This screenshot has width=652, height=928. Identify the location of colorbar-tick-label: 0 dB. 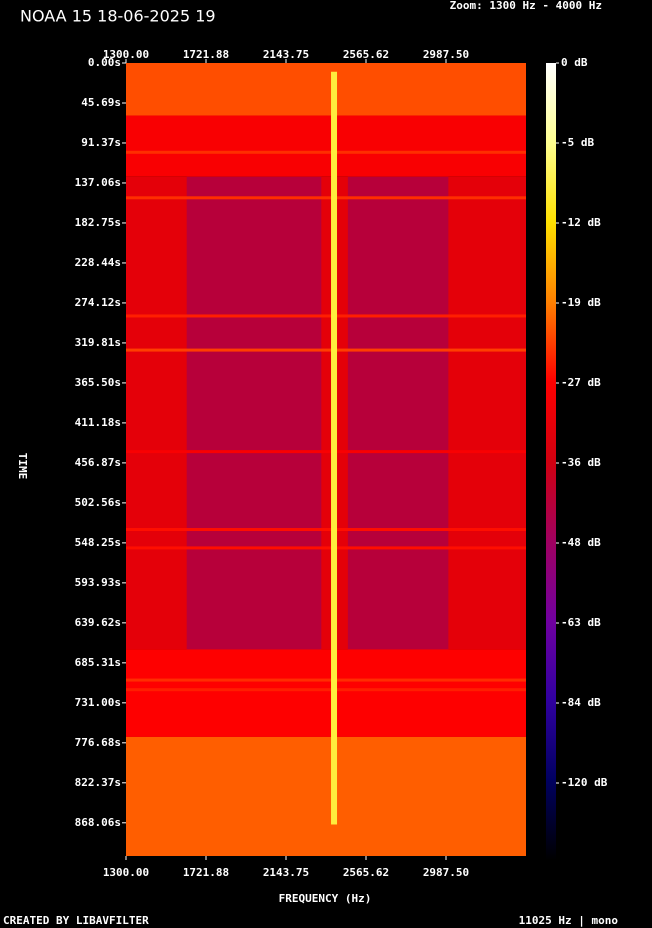
(574, 62).